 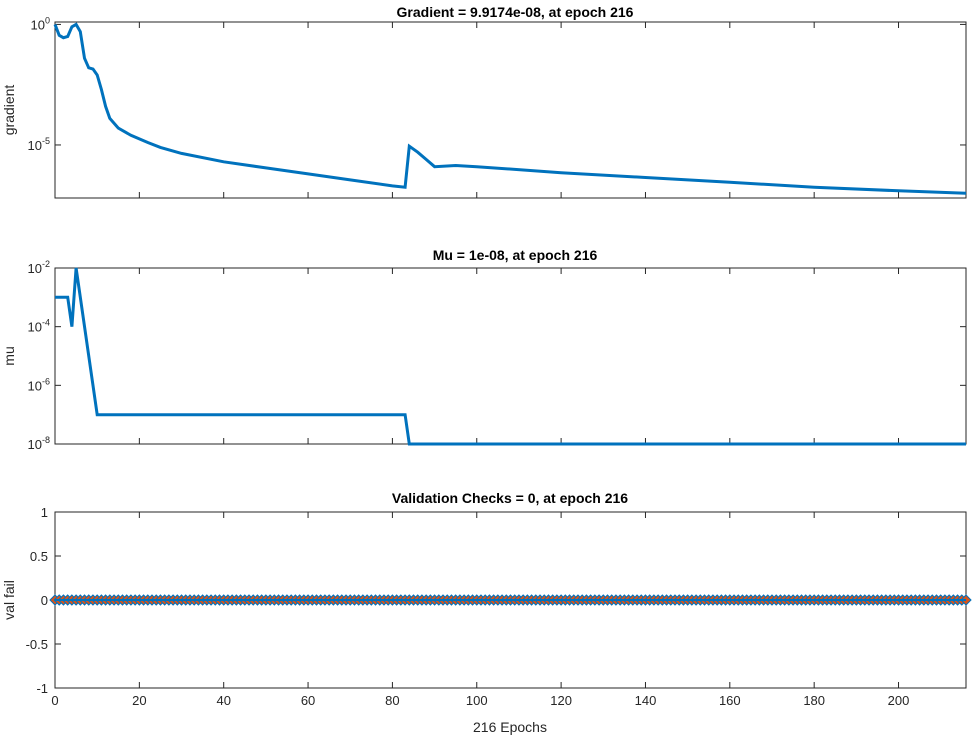 What do you see at coordinates (561, 700) in the screenshot?
I see `x-tick-label: 120` at bounding box center [561, 700].